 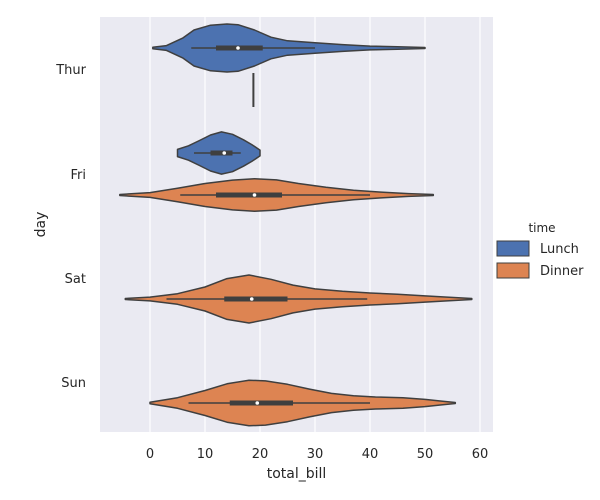 I want to click on violin-median-dinner-sun, so click(x=257, y=403).